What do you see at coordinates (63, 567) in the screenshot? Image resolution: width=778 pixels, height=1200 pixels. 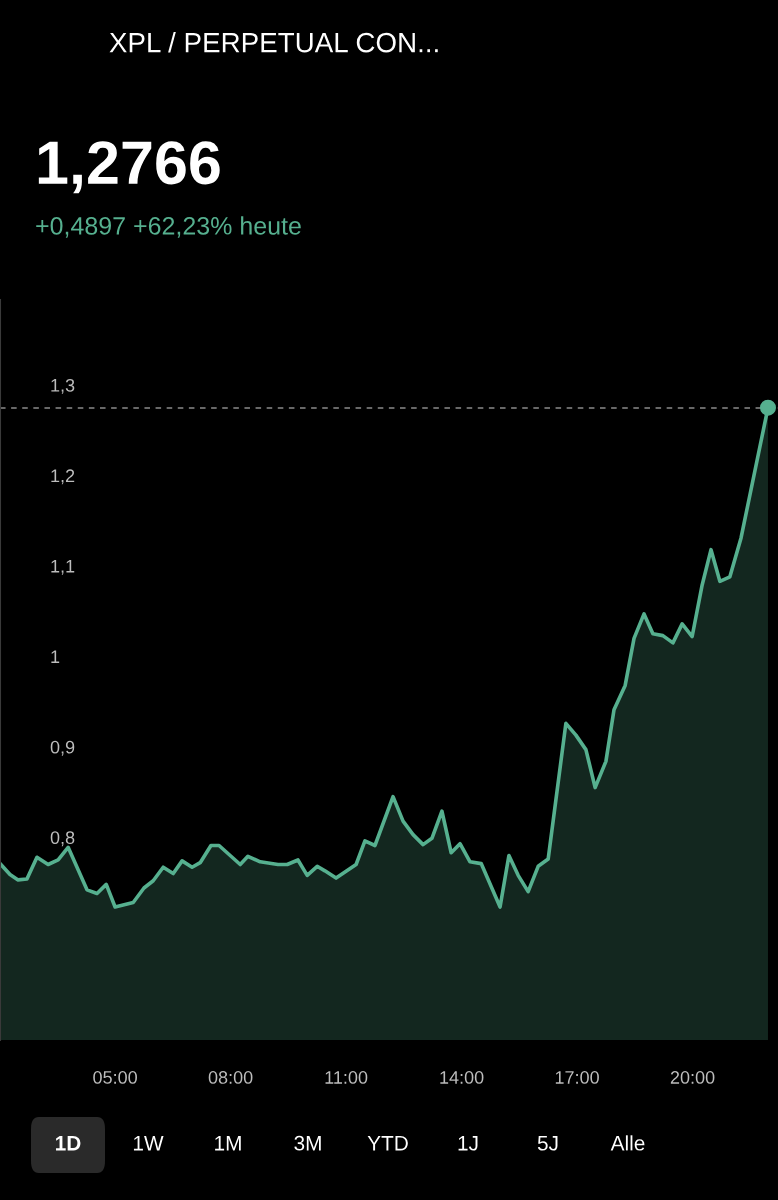 I see `y-tick-label: 1,1` at bounding box center [63, 567].